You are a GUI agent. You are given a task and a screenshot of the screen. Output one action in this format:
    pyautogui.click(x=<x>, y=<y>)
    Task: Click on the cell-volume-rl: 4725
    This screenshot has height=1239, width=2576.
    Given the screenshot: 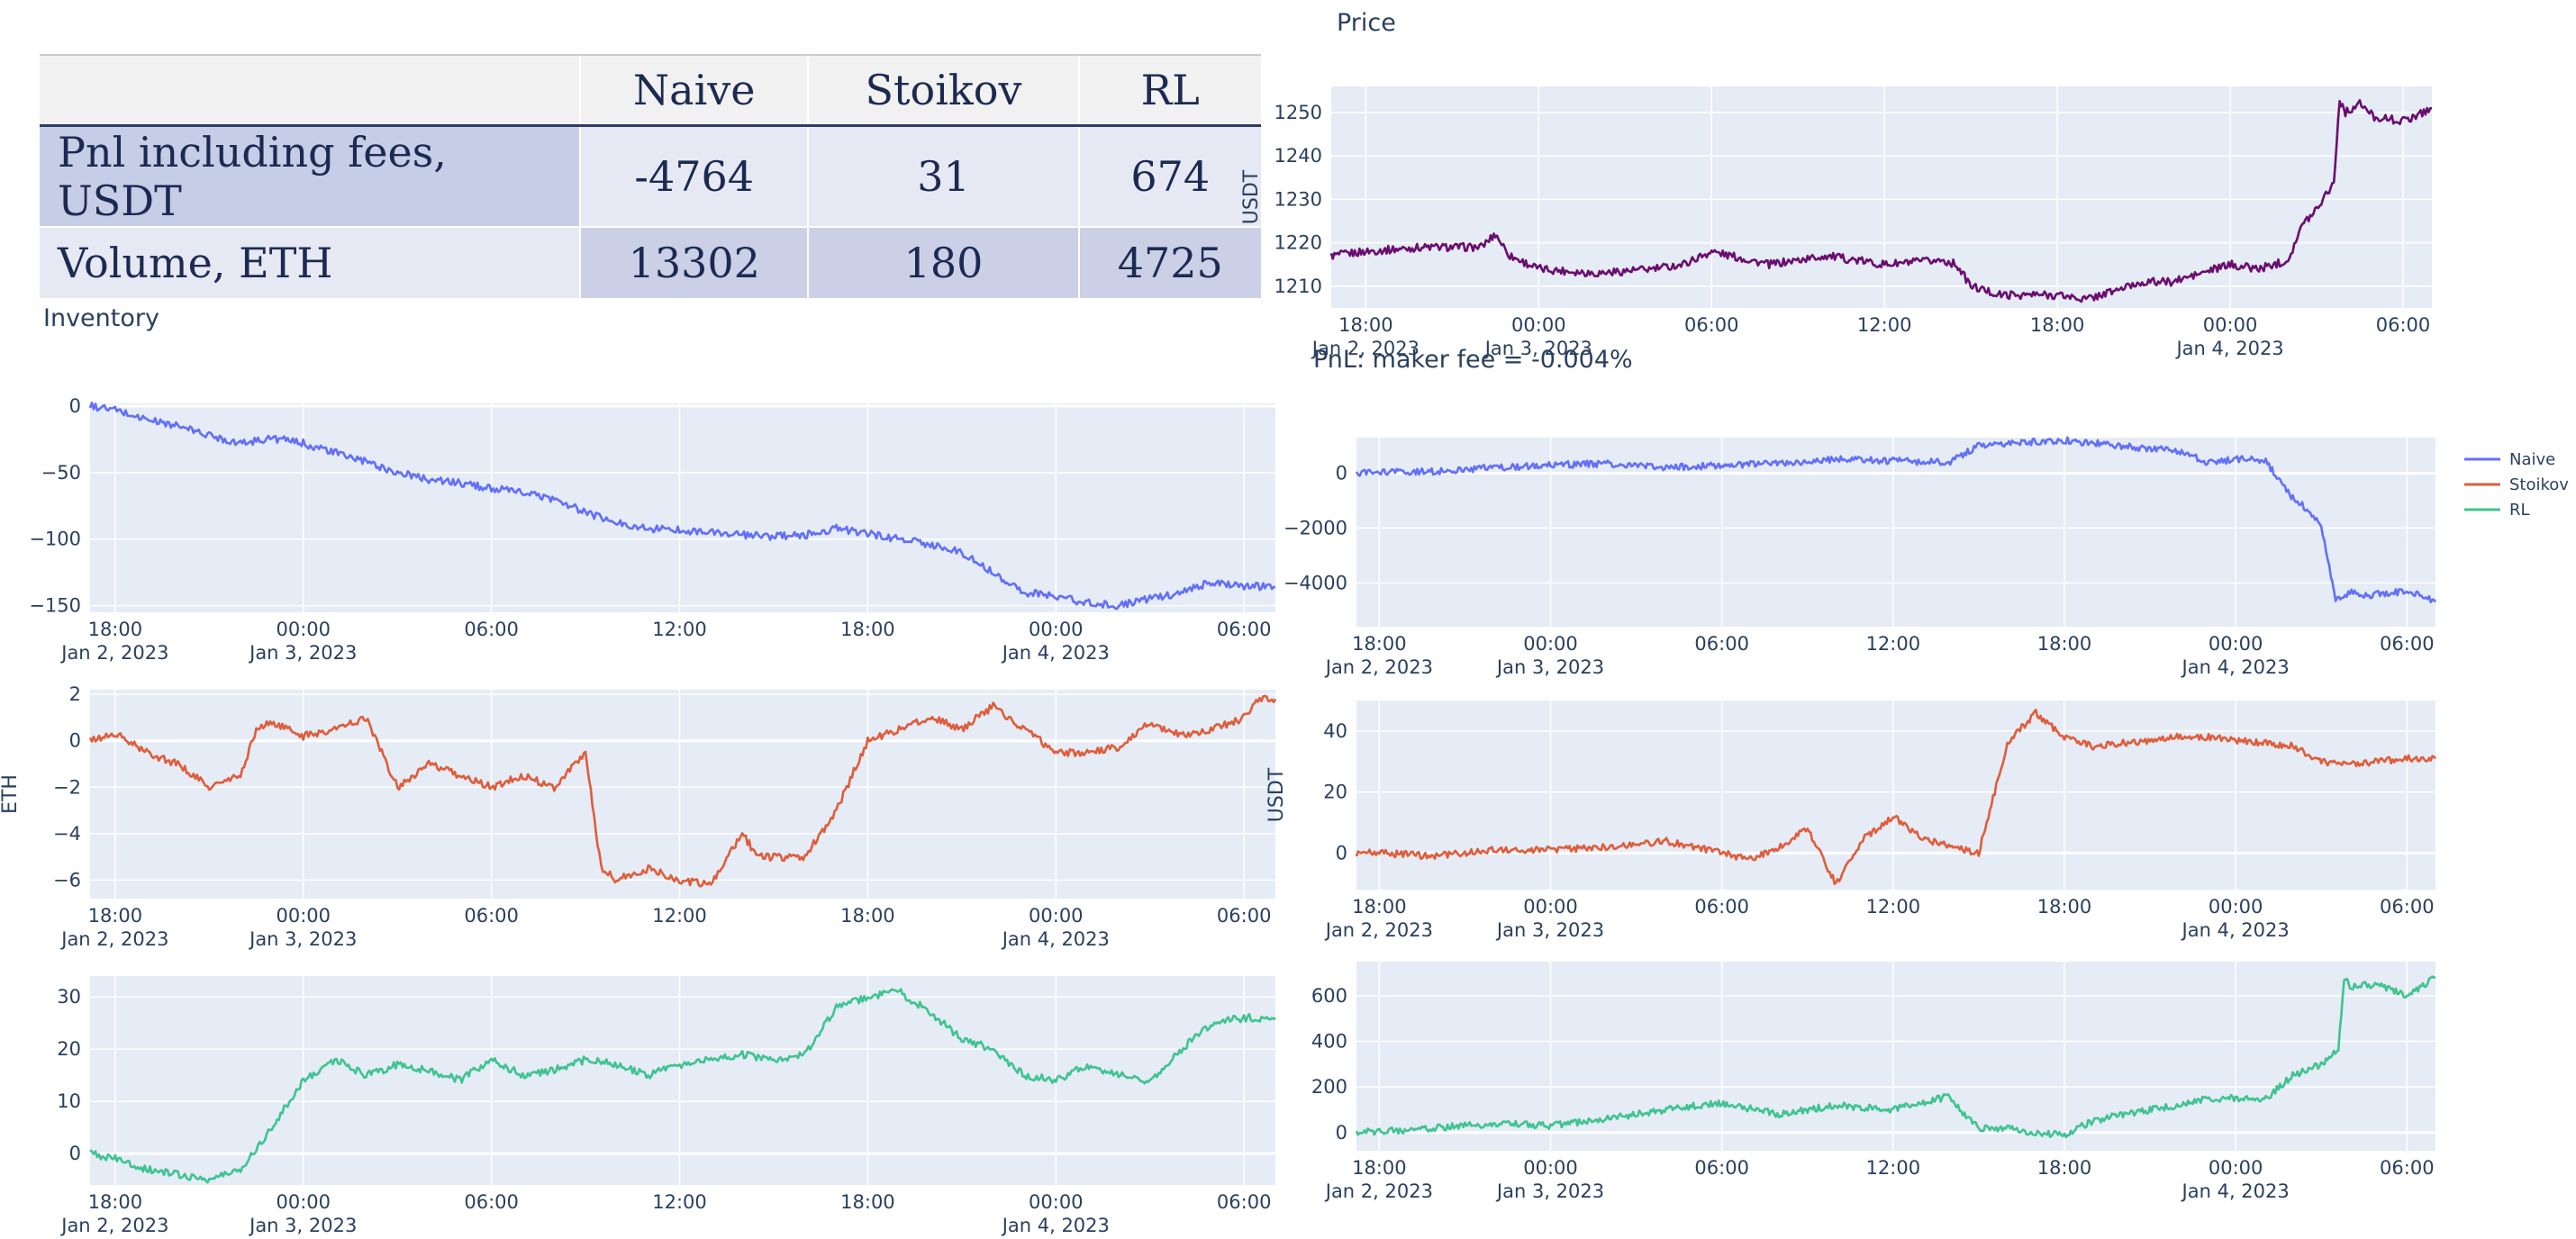 What is the action you would take?
    pyautogui.click(x=1169, y=262)
    